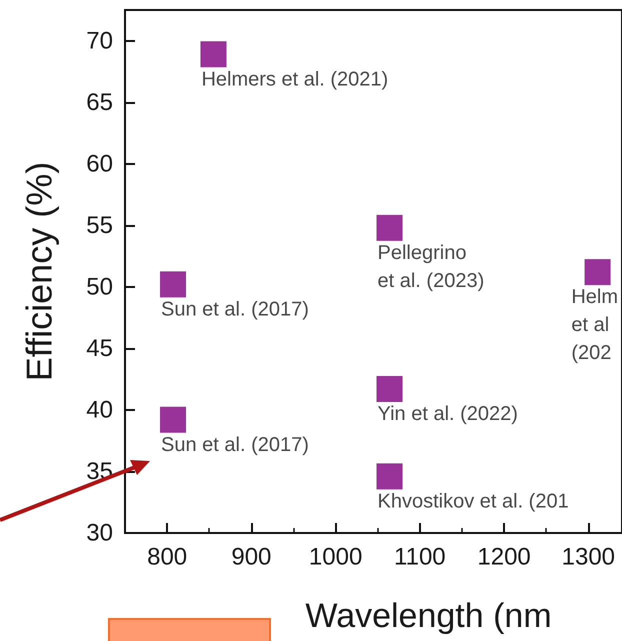  What do you see at coordinates (594, 325) in the screenshot?
I see `annotation: Helm et al (202` at bounding box center [594, 325].